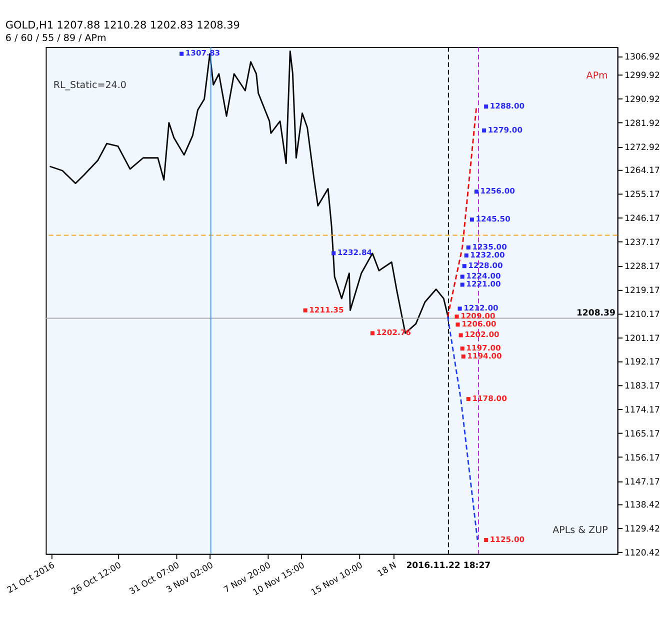  What do you see at coordinates (642, 363) in the screenshot?
I see `y-tick-label: 1192.17` at bounding box center [642, 363].